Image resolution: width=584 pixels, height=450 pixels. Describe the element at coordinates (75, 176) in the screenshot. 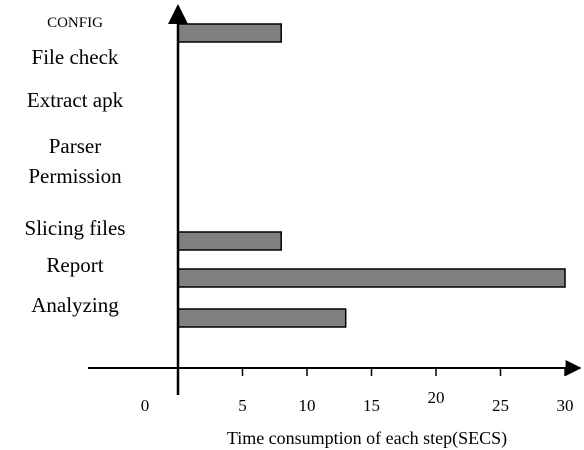

I see `category-label-line: Permission` at that location.